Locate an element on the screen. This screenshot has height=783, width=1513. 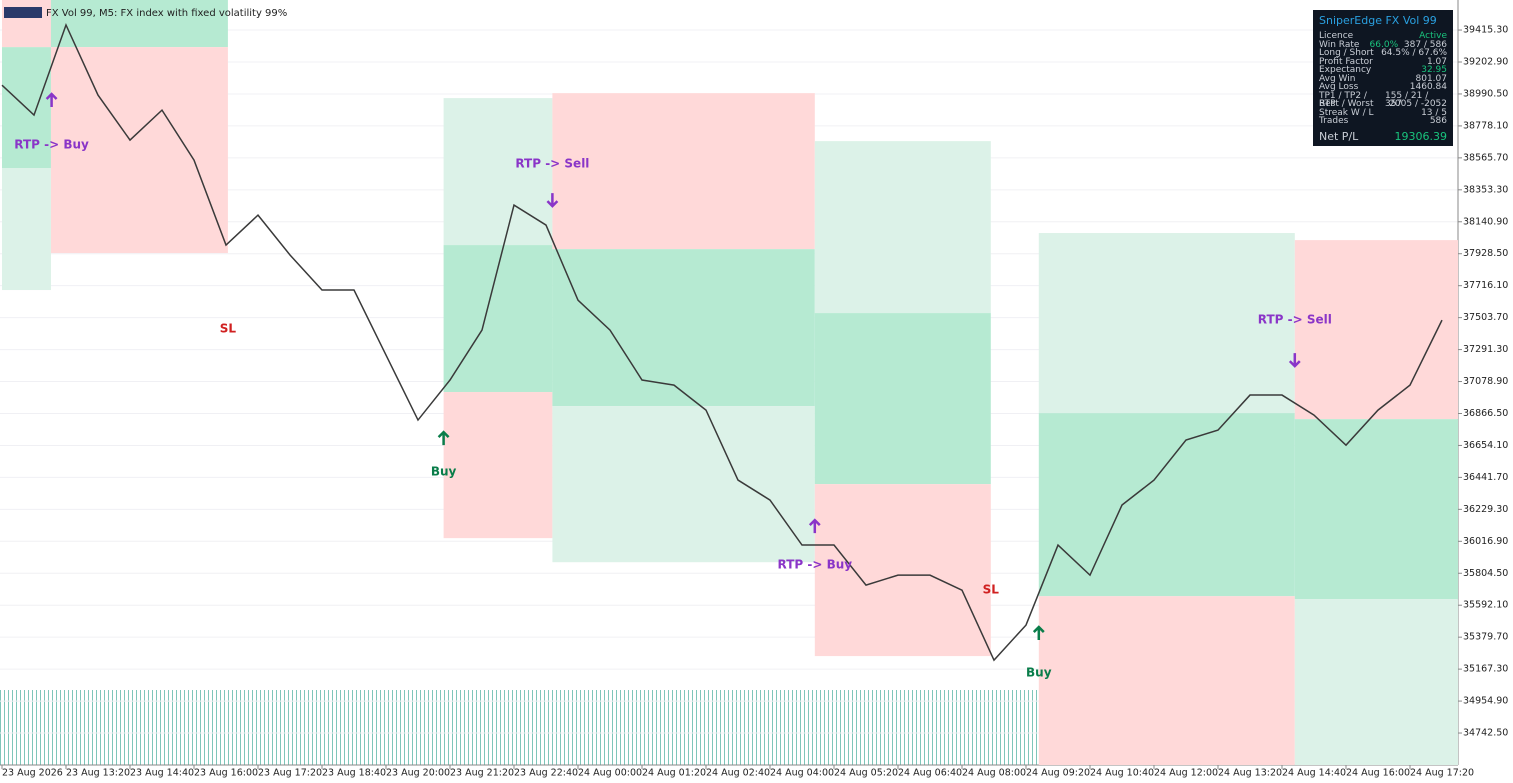
x-tick-label: 24 Aug 17:20 is located at coordinates (1442, 773).